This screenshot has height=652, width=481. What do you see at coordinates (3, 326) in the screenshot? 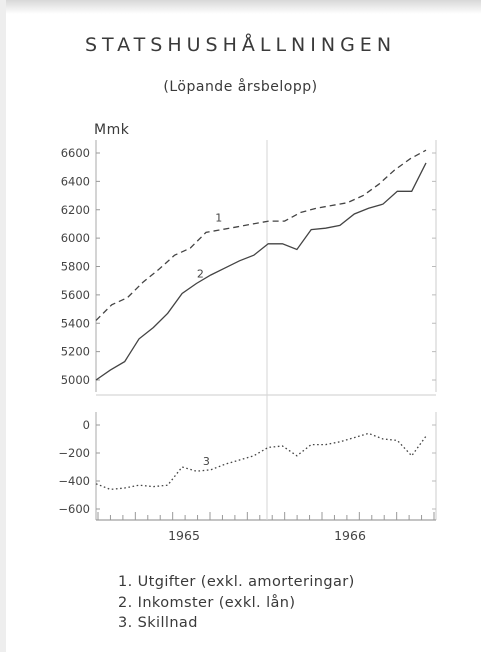
I see `scan-edge-left` at bounding box center [3, 326].